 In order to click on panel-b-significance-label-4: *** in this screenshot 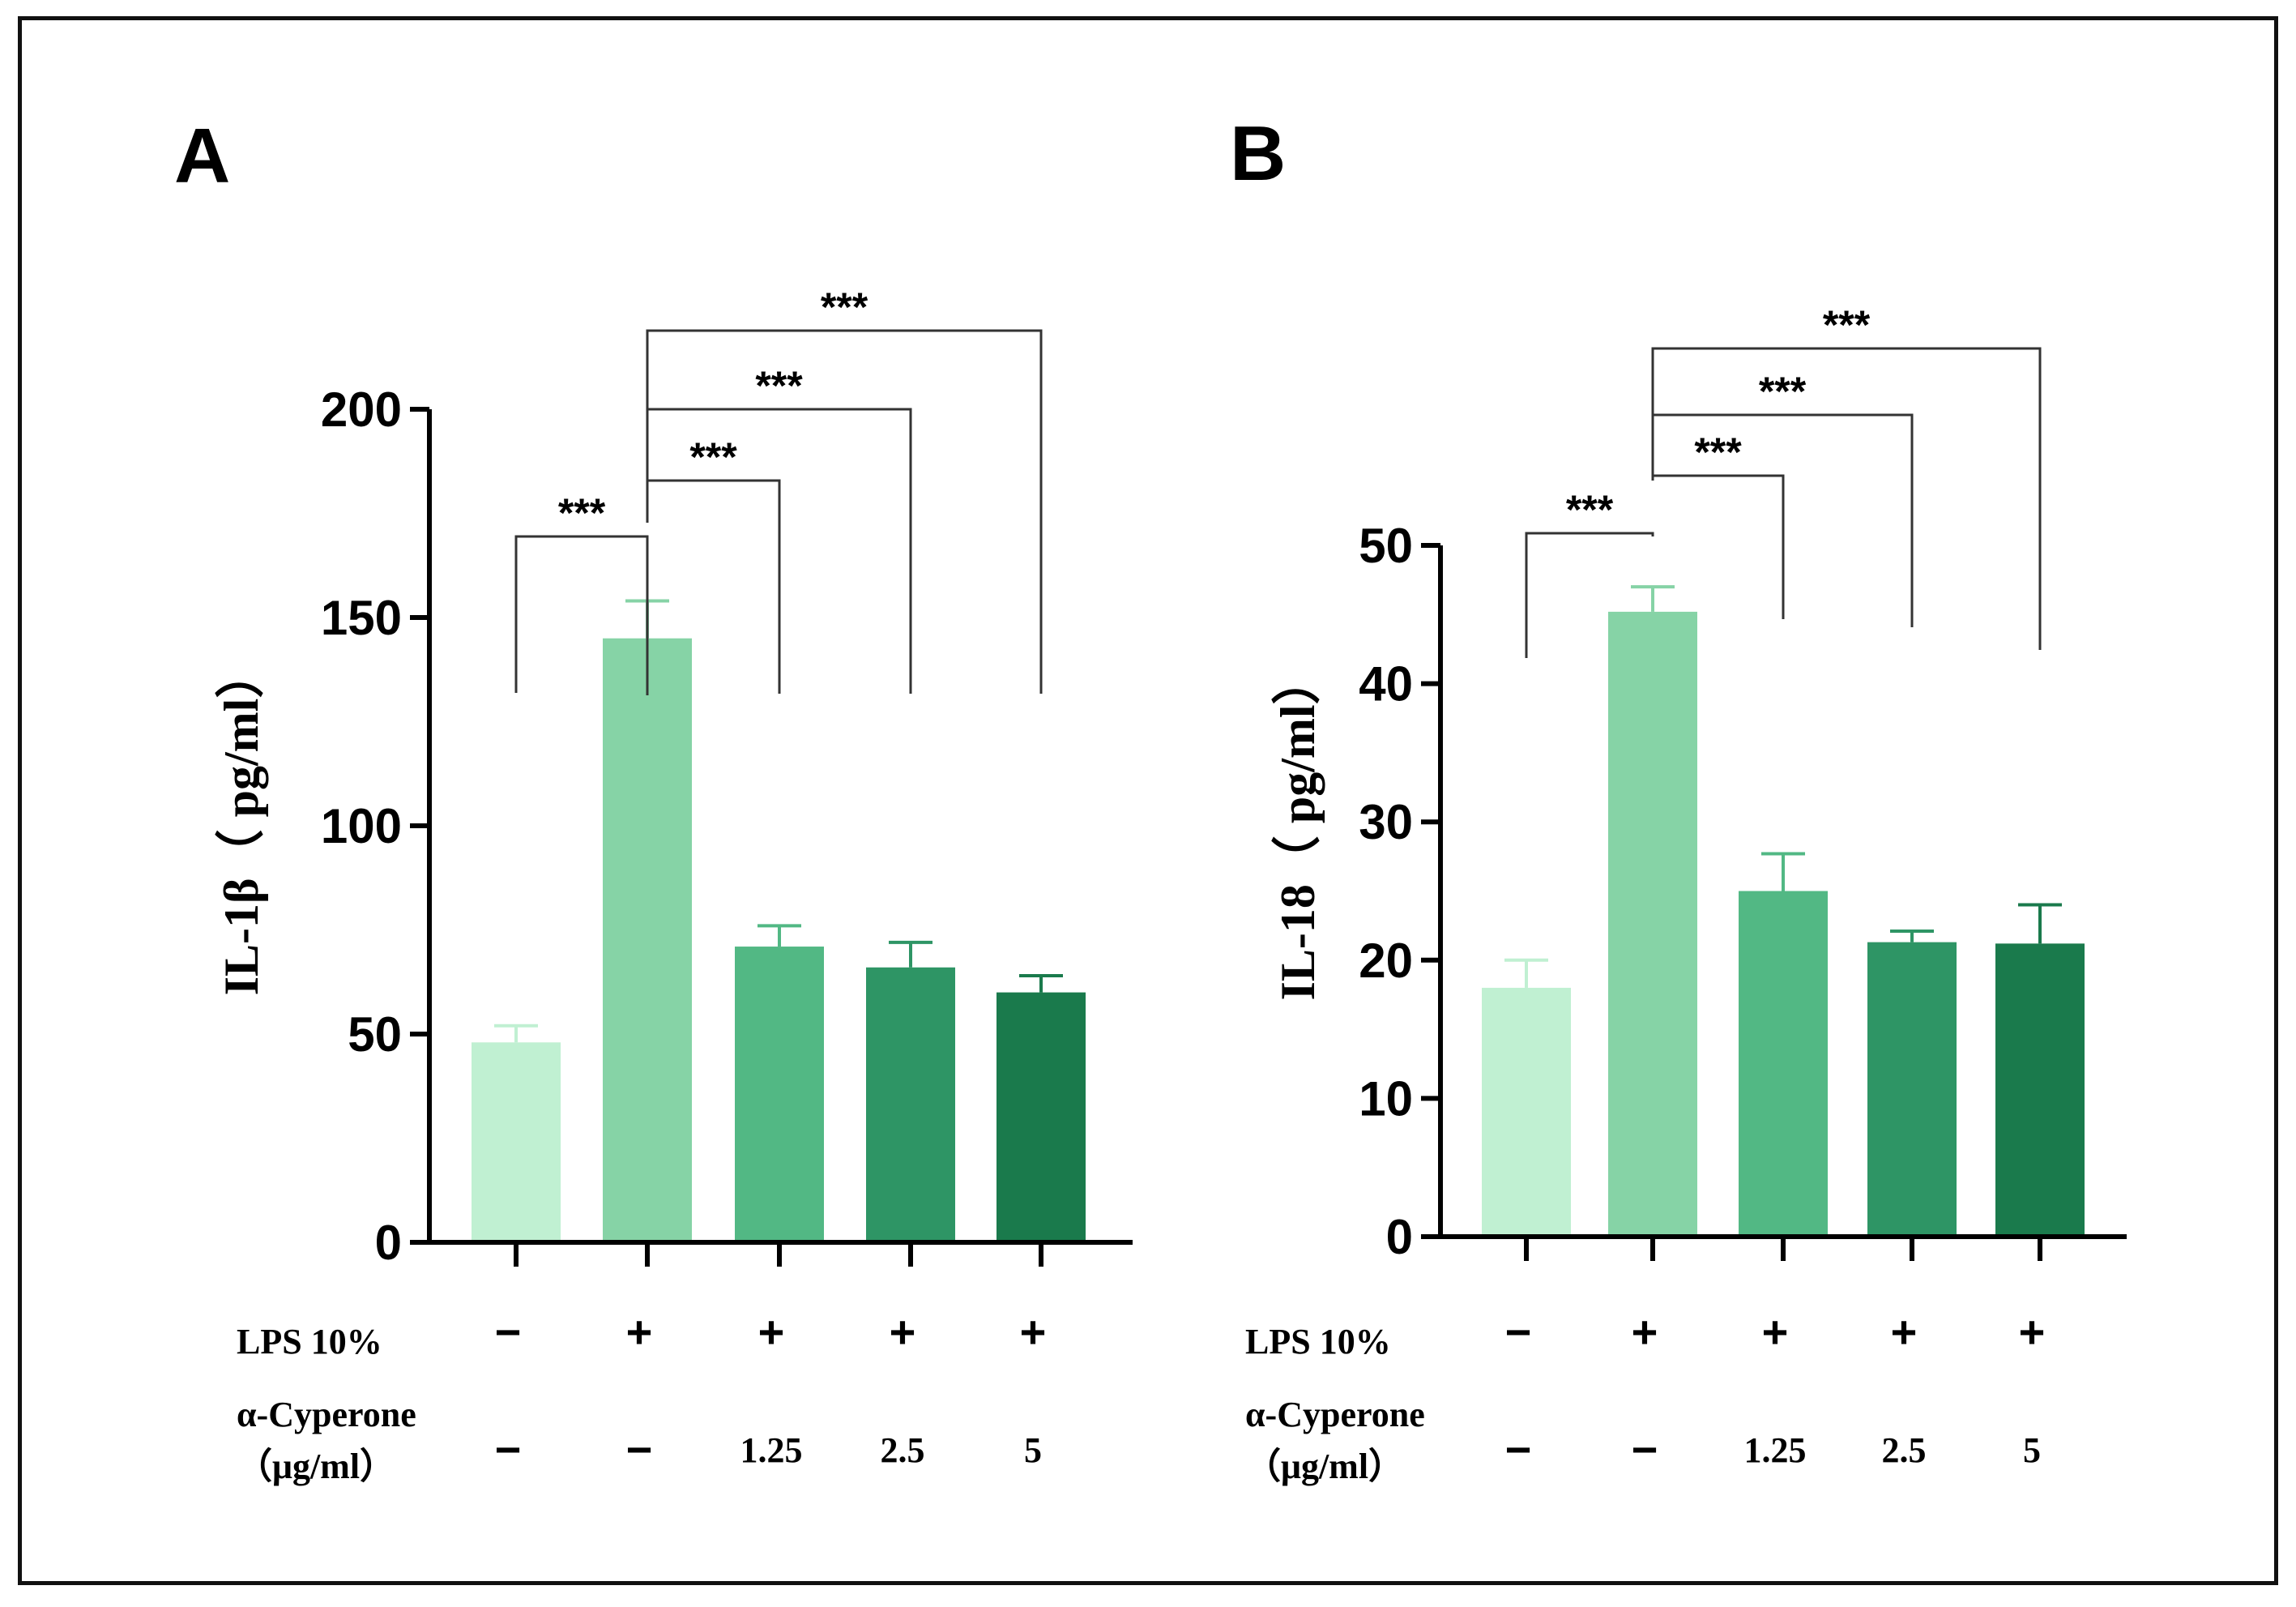, I will do `click(1847, 325)`.